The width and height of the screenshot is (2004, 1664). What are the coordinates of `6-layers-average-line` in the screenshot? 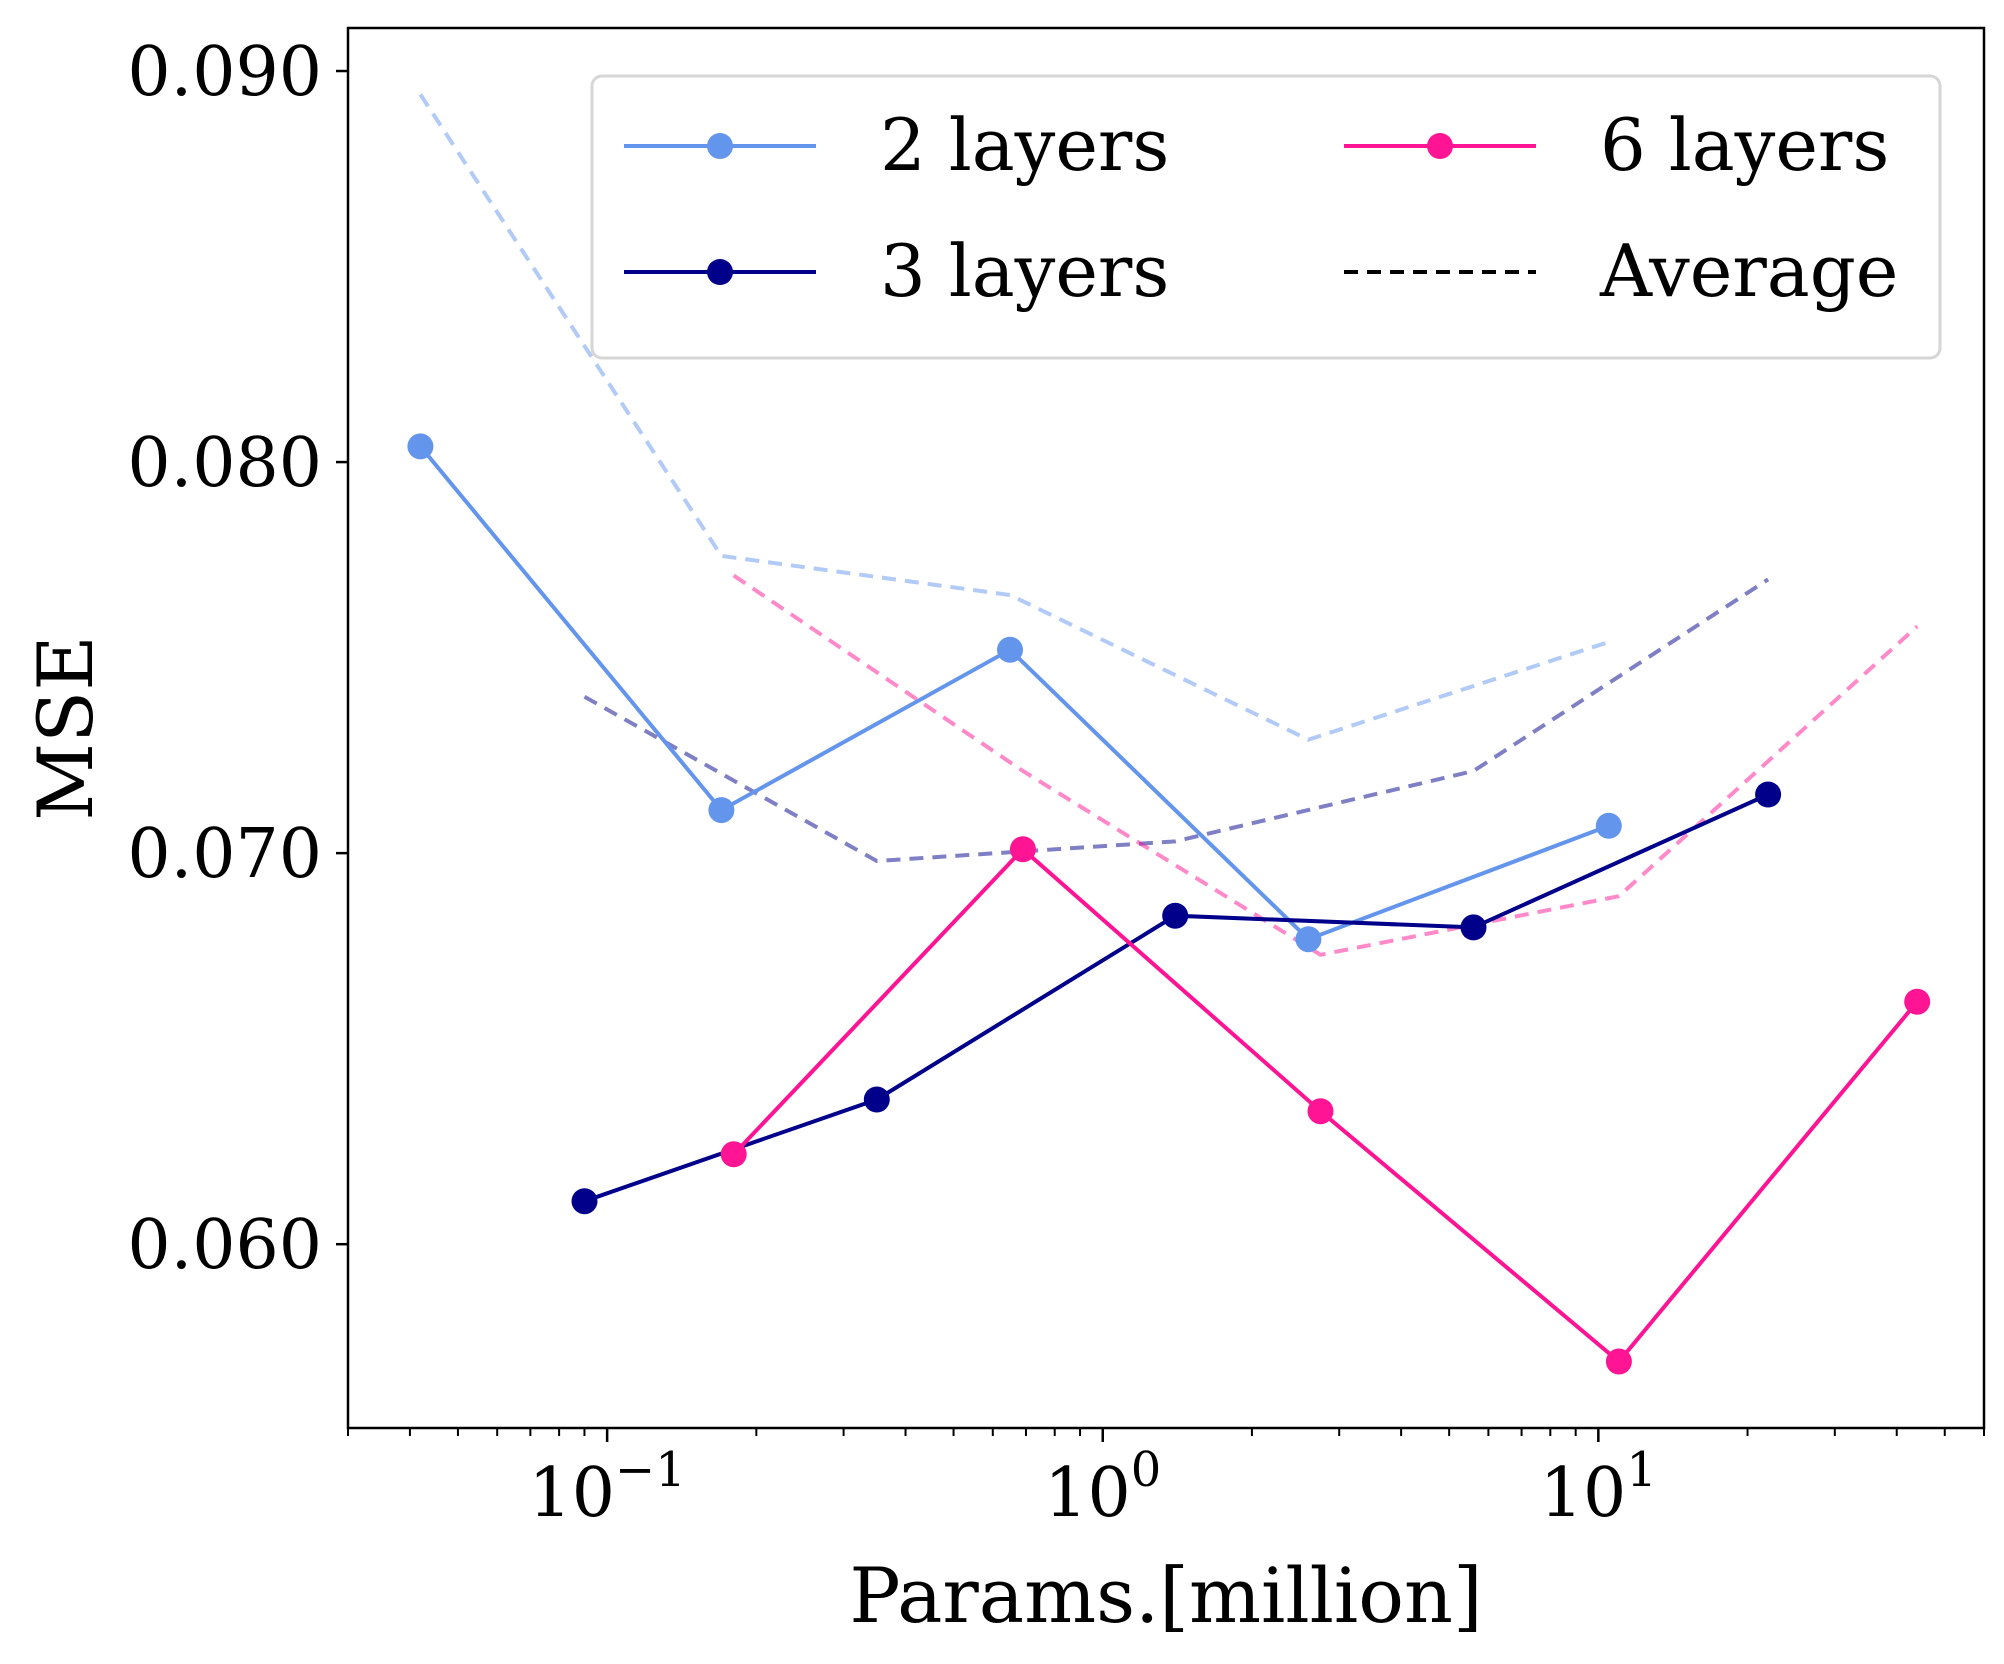 It's located at (1325, 765).